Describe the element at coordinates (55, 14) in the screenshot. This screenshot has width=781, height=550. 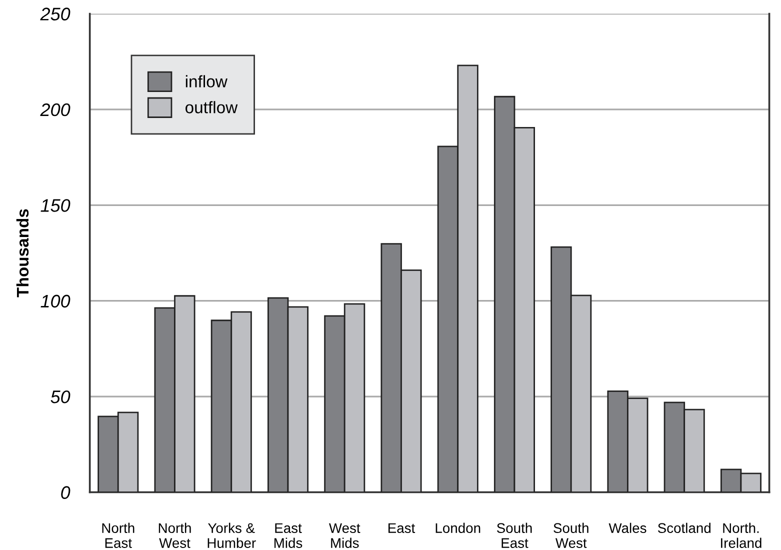
I see `y-tick-label: 250` at that location.